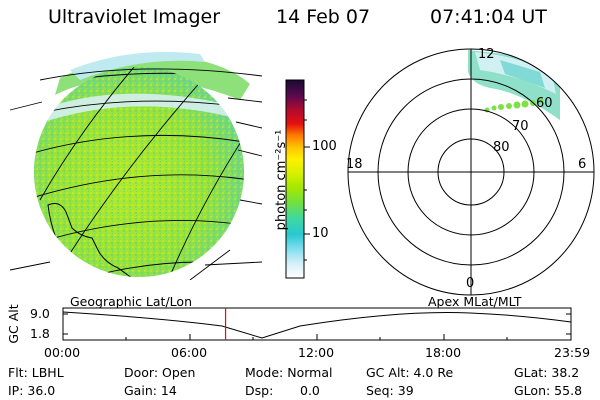  I want to click on timeline-x-tick-0600: 06:00, so click(189, 352).